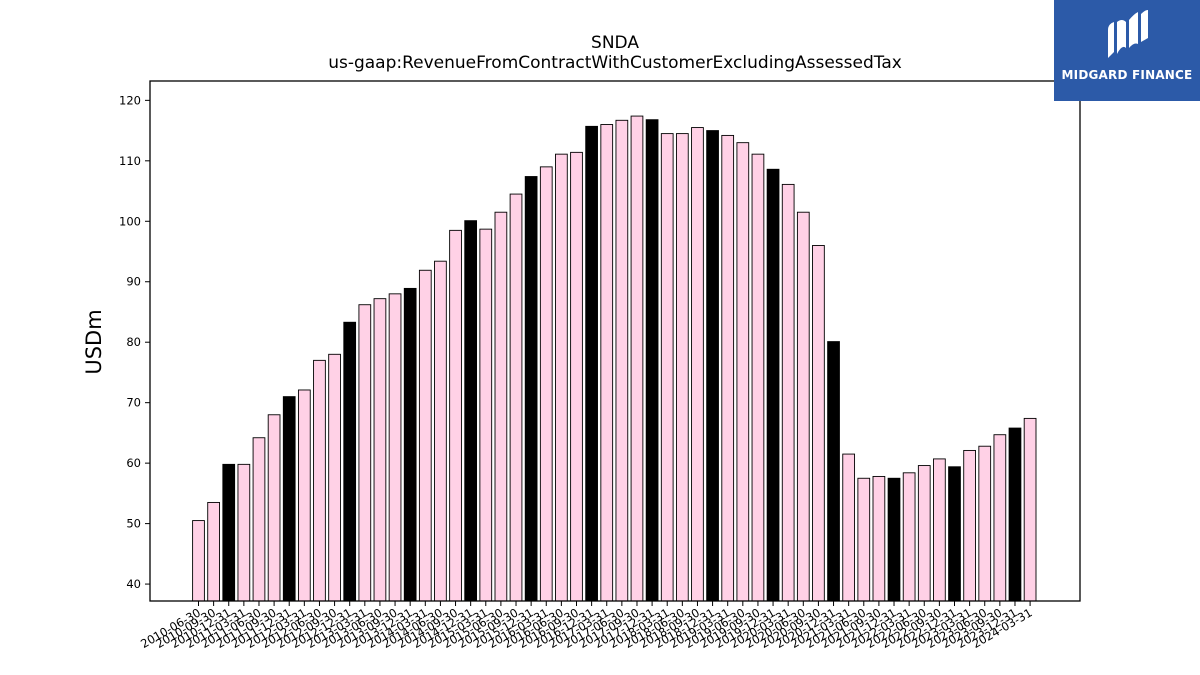 This screenshot has width=1200, height=675. What do you see at coordinates (94, 341) in the screenshot?
I see `y-axis-label: USDm` at bounding box center [94, 341].